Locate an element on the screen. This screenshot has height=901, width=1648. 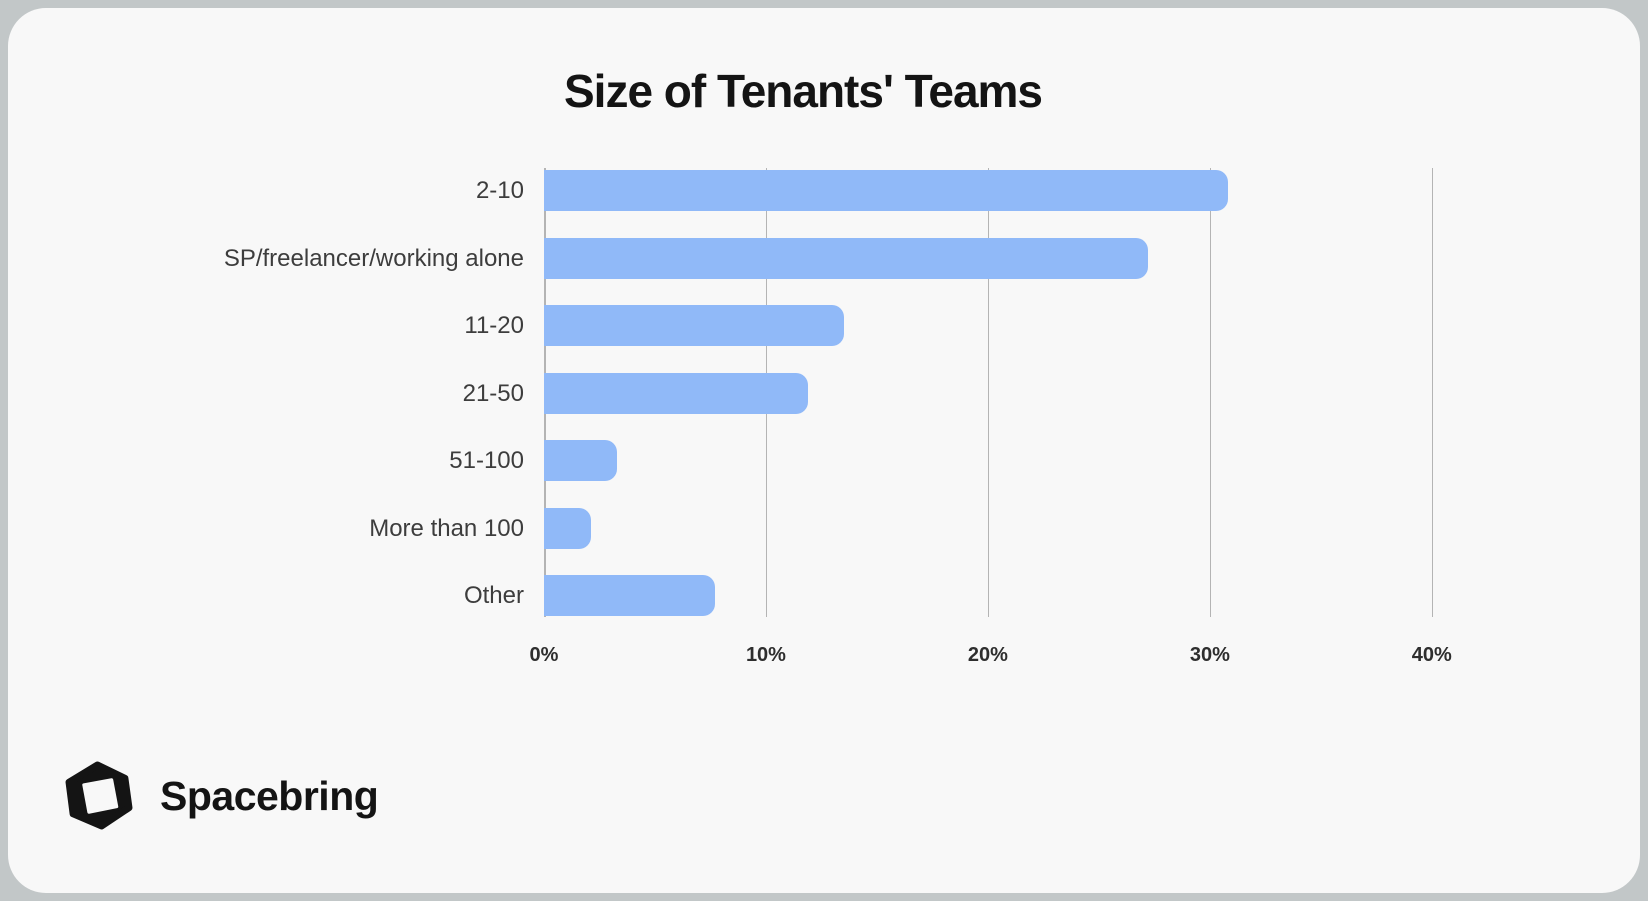
bar-sp-freelancer-working-alone is located at coordinates (846, 258).